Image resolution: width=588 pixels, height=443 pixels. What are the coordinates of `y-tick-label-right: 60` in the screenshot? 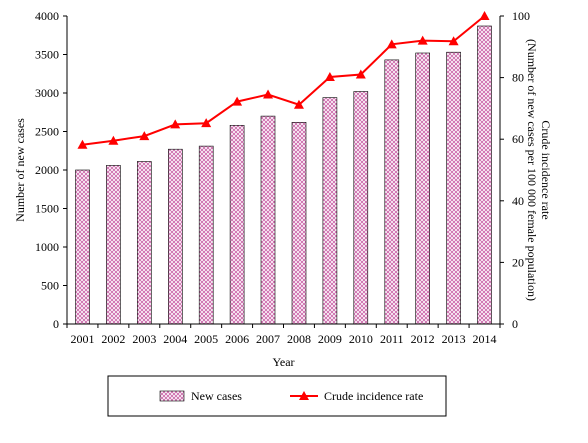 It's located at (518, 139).